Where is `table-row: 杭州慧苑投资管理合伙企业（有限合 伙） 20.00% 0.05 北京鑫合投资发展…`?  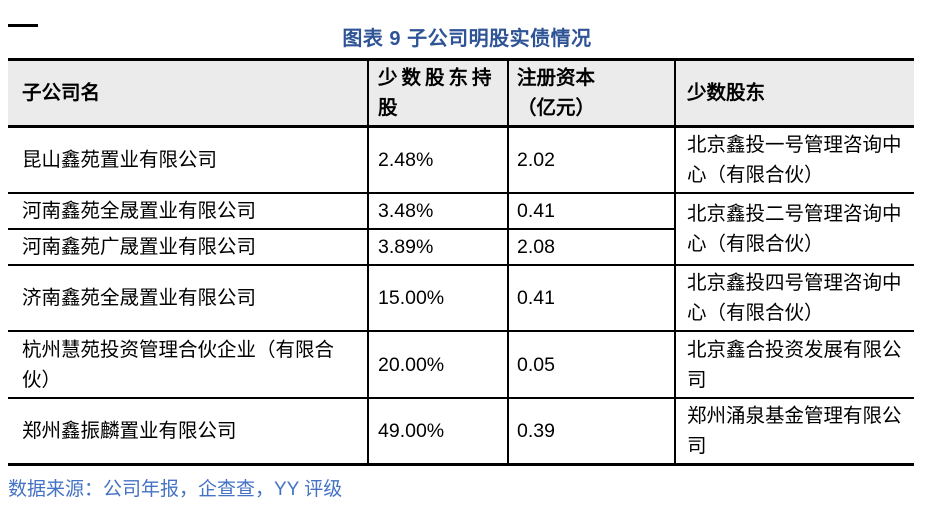 table-row: 杭州慧苑投资管理合伙企业（有限合 伙） 20.00% 0.05 北京鑫合投资发展… is located at coordinates (461, 364).